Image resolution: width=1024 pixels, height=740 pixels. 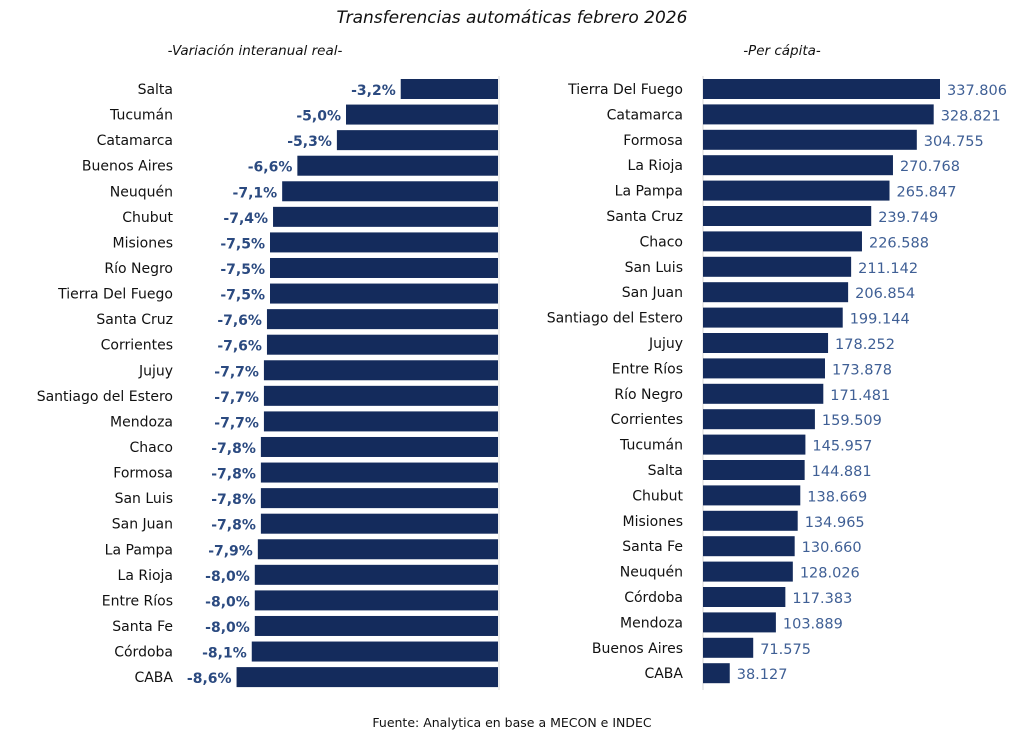 I want to click on right-category-label: Entre Ríos, so click(x=647, y=369).